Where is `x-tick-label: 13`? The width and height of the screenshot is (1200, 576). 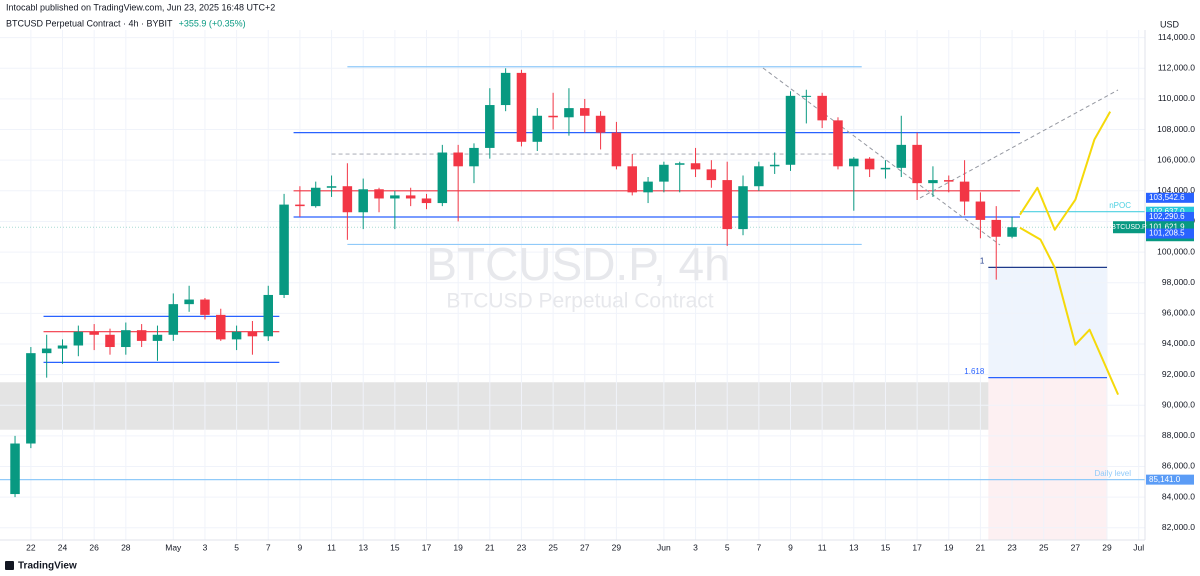
x-tick-label: 13 is located at coordinates (854, 547).